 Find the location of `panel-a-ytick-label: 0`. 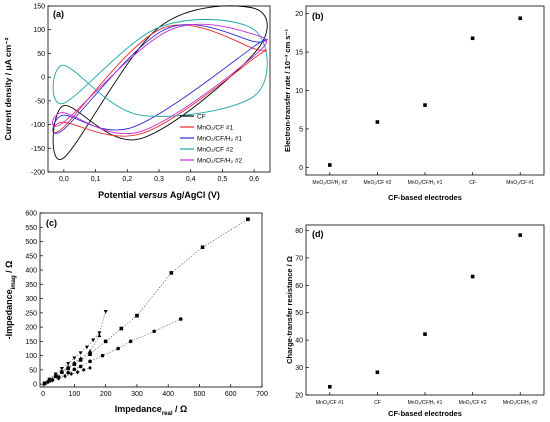

panel-a-ytick-label: 0 is located at coordinates (43, 78).